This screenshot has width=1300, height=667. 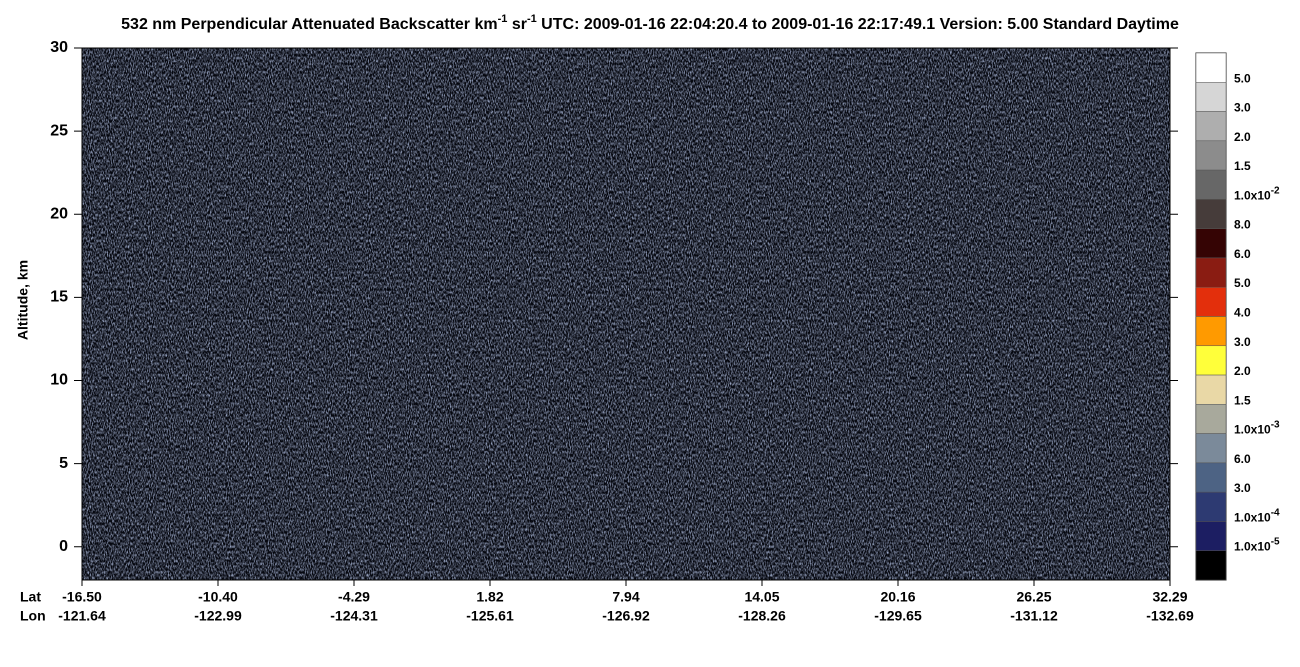 I want to click on x-tick-label-lon: -126.92, so click(x=626, y=616).